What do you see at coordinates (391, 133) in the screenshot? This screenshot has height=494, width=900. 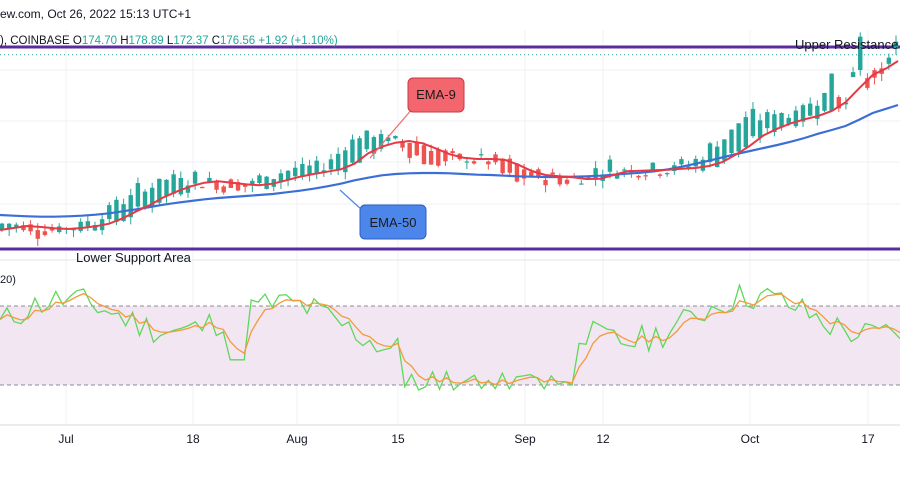 I see `ema9-callout-leader` at bounding box center [391, 133].